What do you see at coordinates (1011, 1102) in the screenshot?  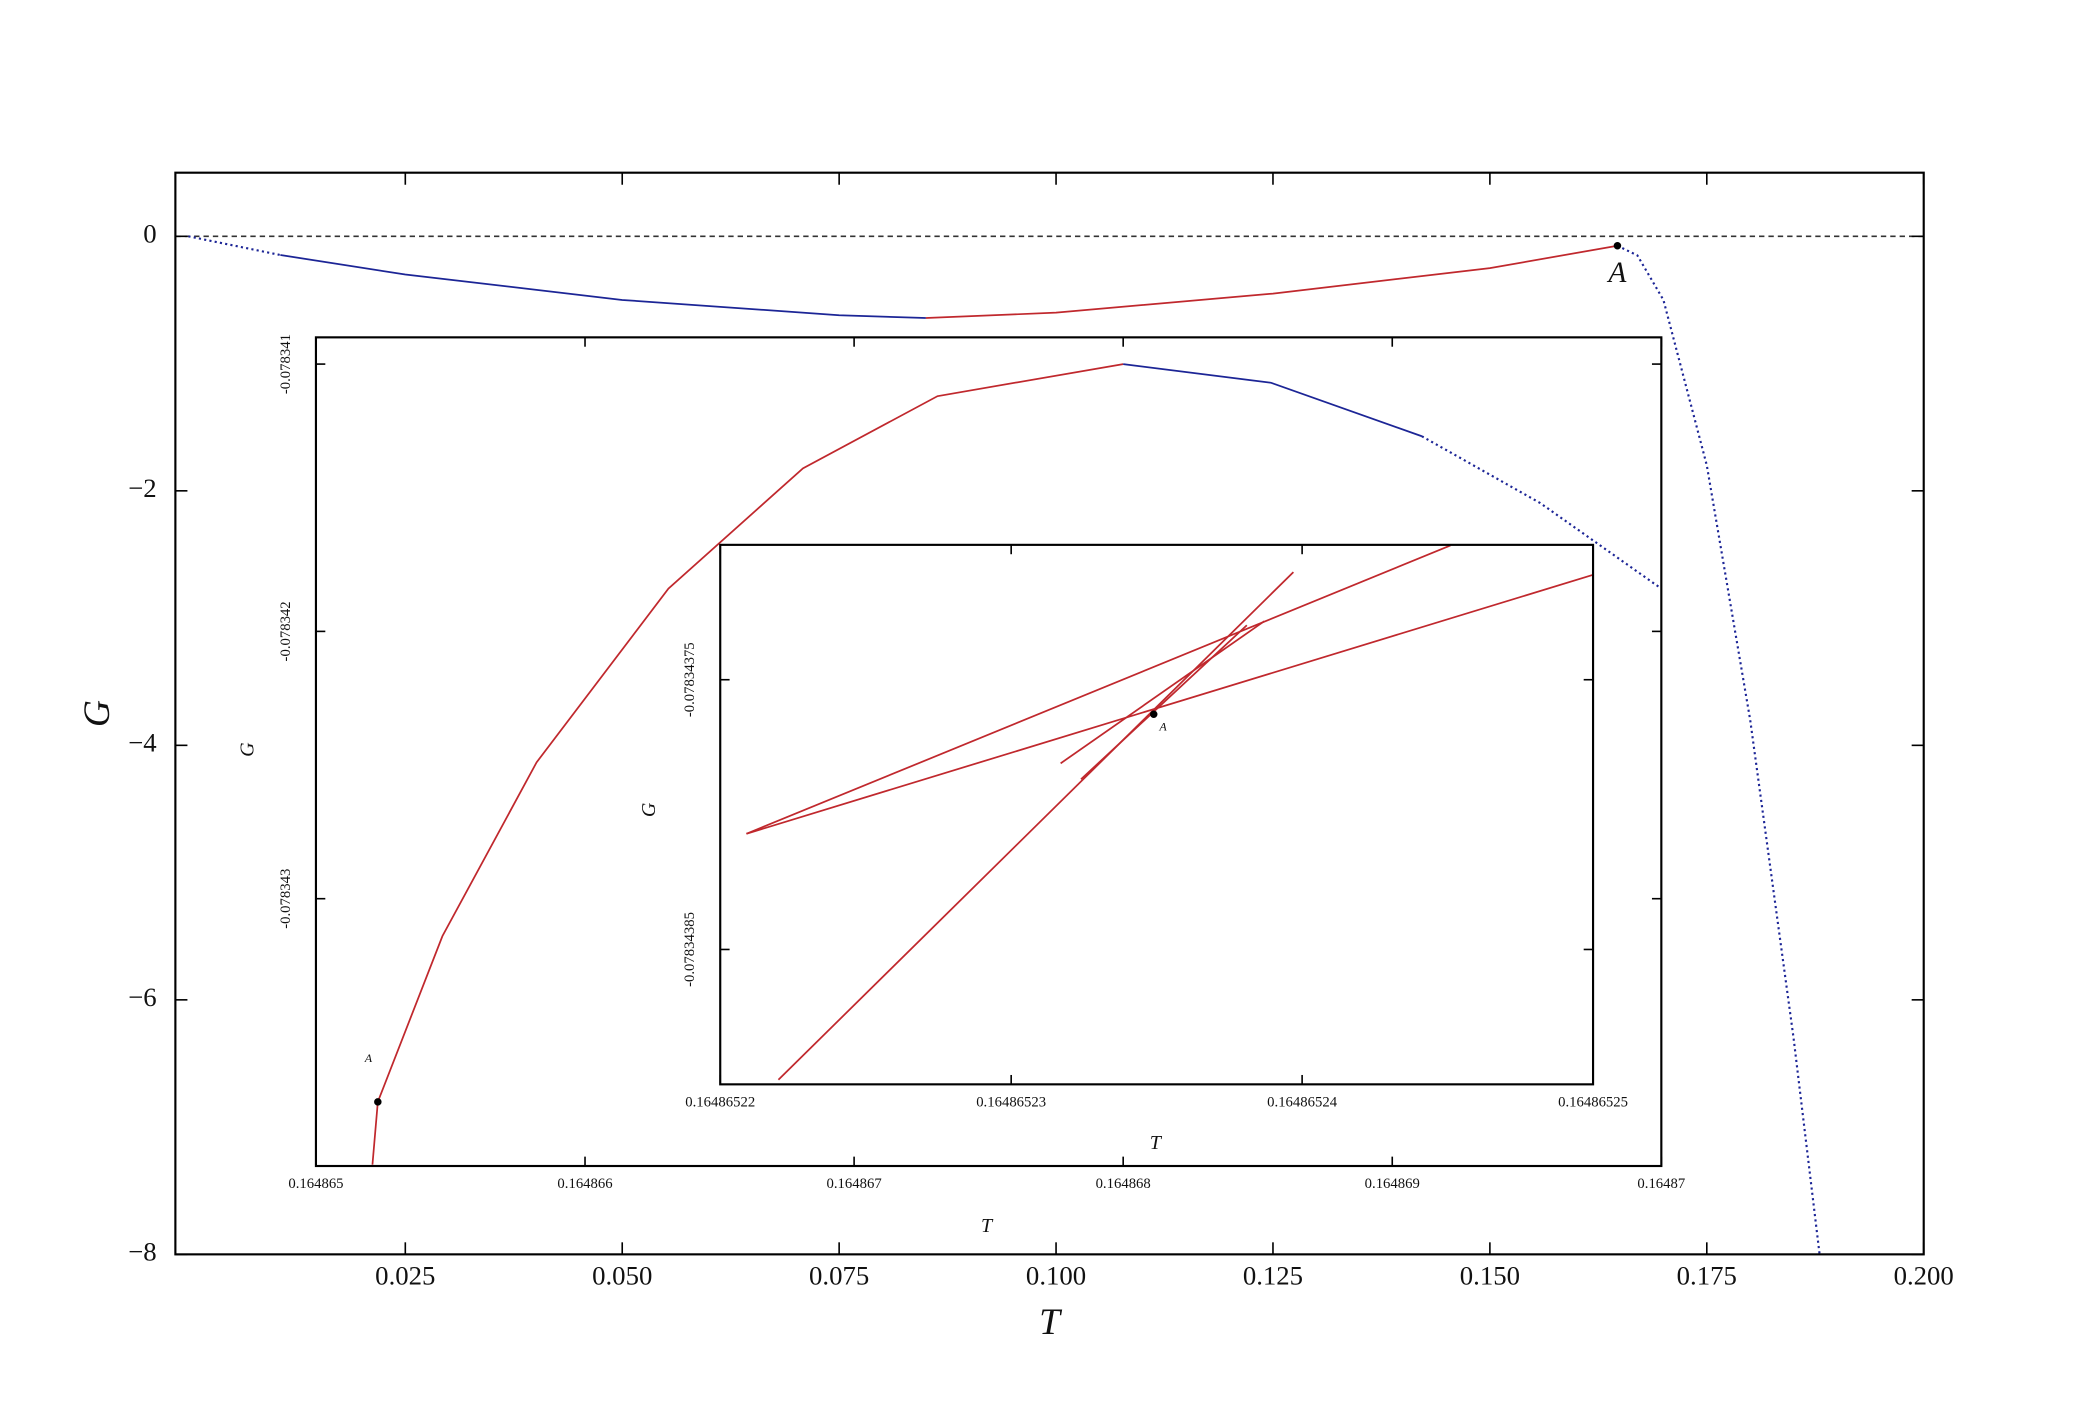 I see `x-tick-label: 0.16486523` at bounding box center [1011, 1102].